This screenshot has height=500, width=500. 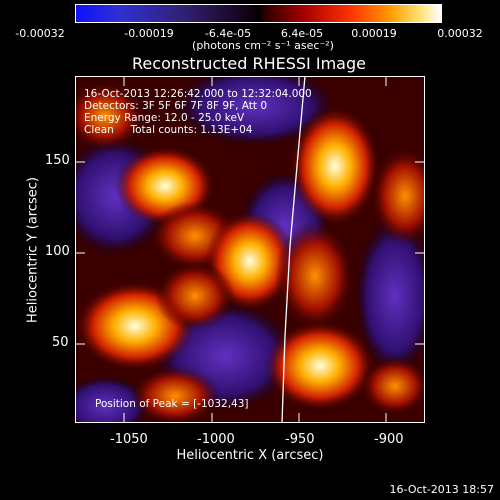 I want to click on colorbar-tick: 0.00032, so click(x=460, y=33).